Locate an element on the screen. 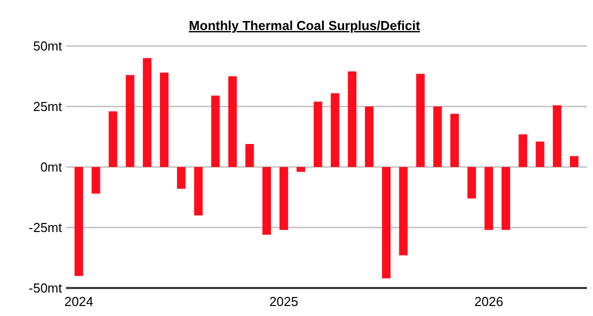 Image resolution: width=593 pixels, height=316 pixels. chart-title: Monthly Thermal Coal Surplus/Deficit is located at coordinates (304, 25).